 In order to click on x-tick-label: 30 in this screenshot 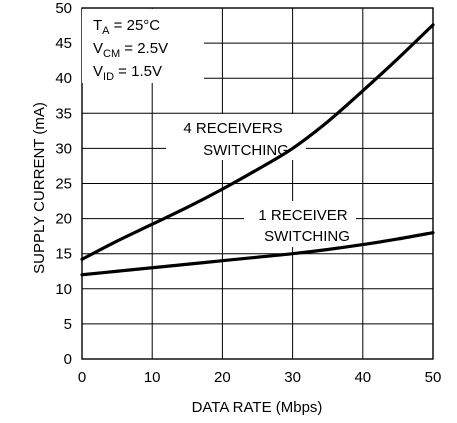, I will do `click(292, 377)`.